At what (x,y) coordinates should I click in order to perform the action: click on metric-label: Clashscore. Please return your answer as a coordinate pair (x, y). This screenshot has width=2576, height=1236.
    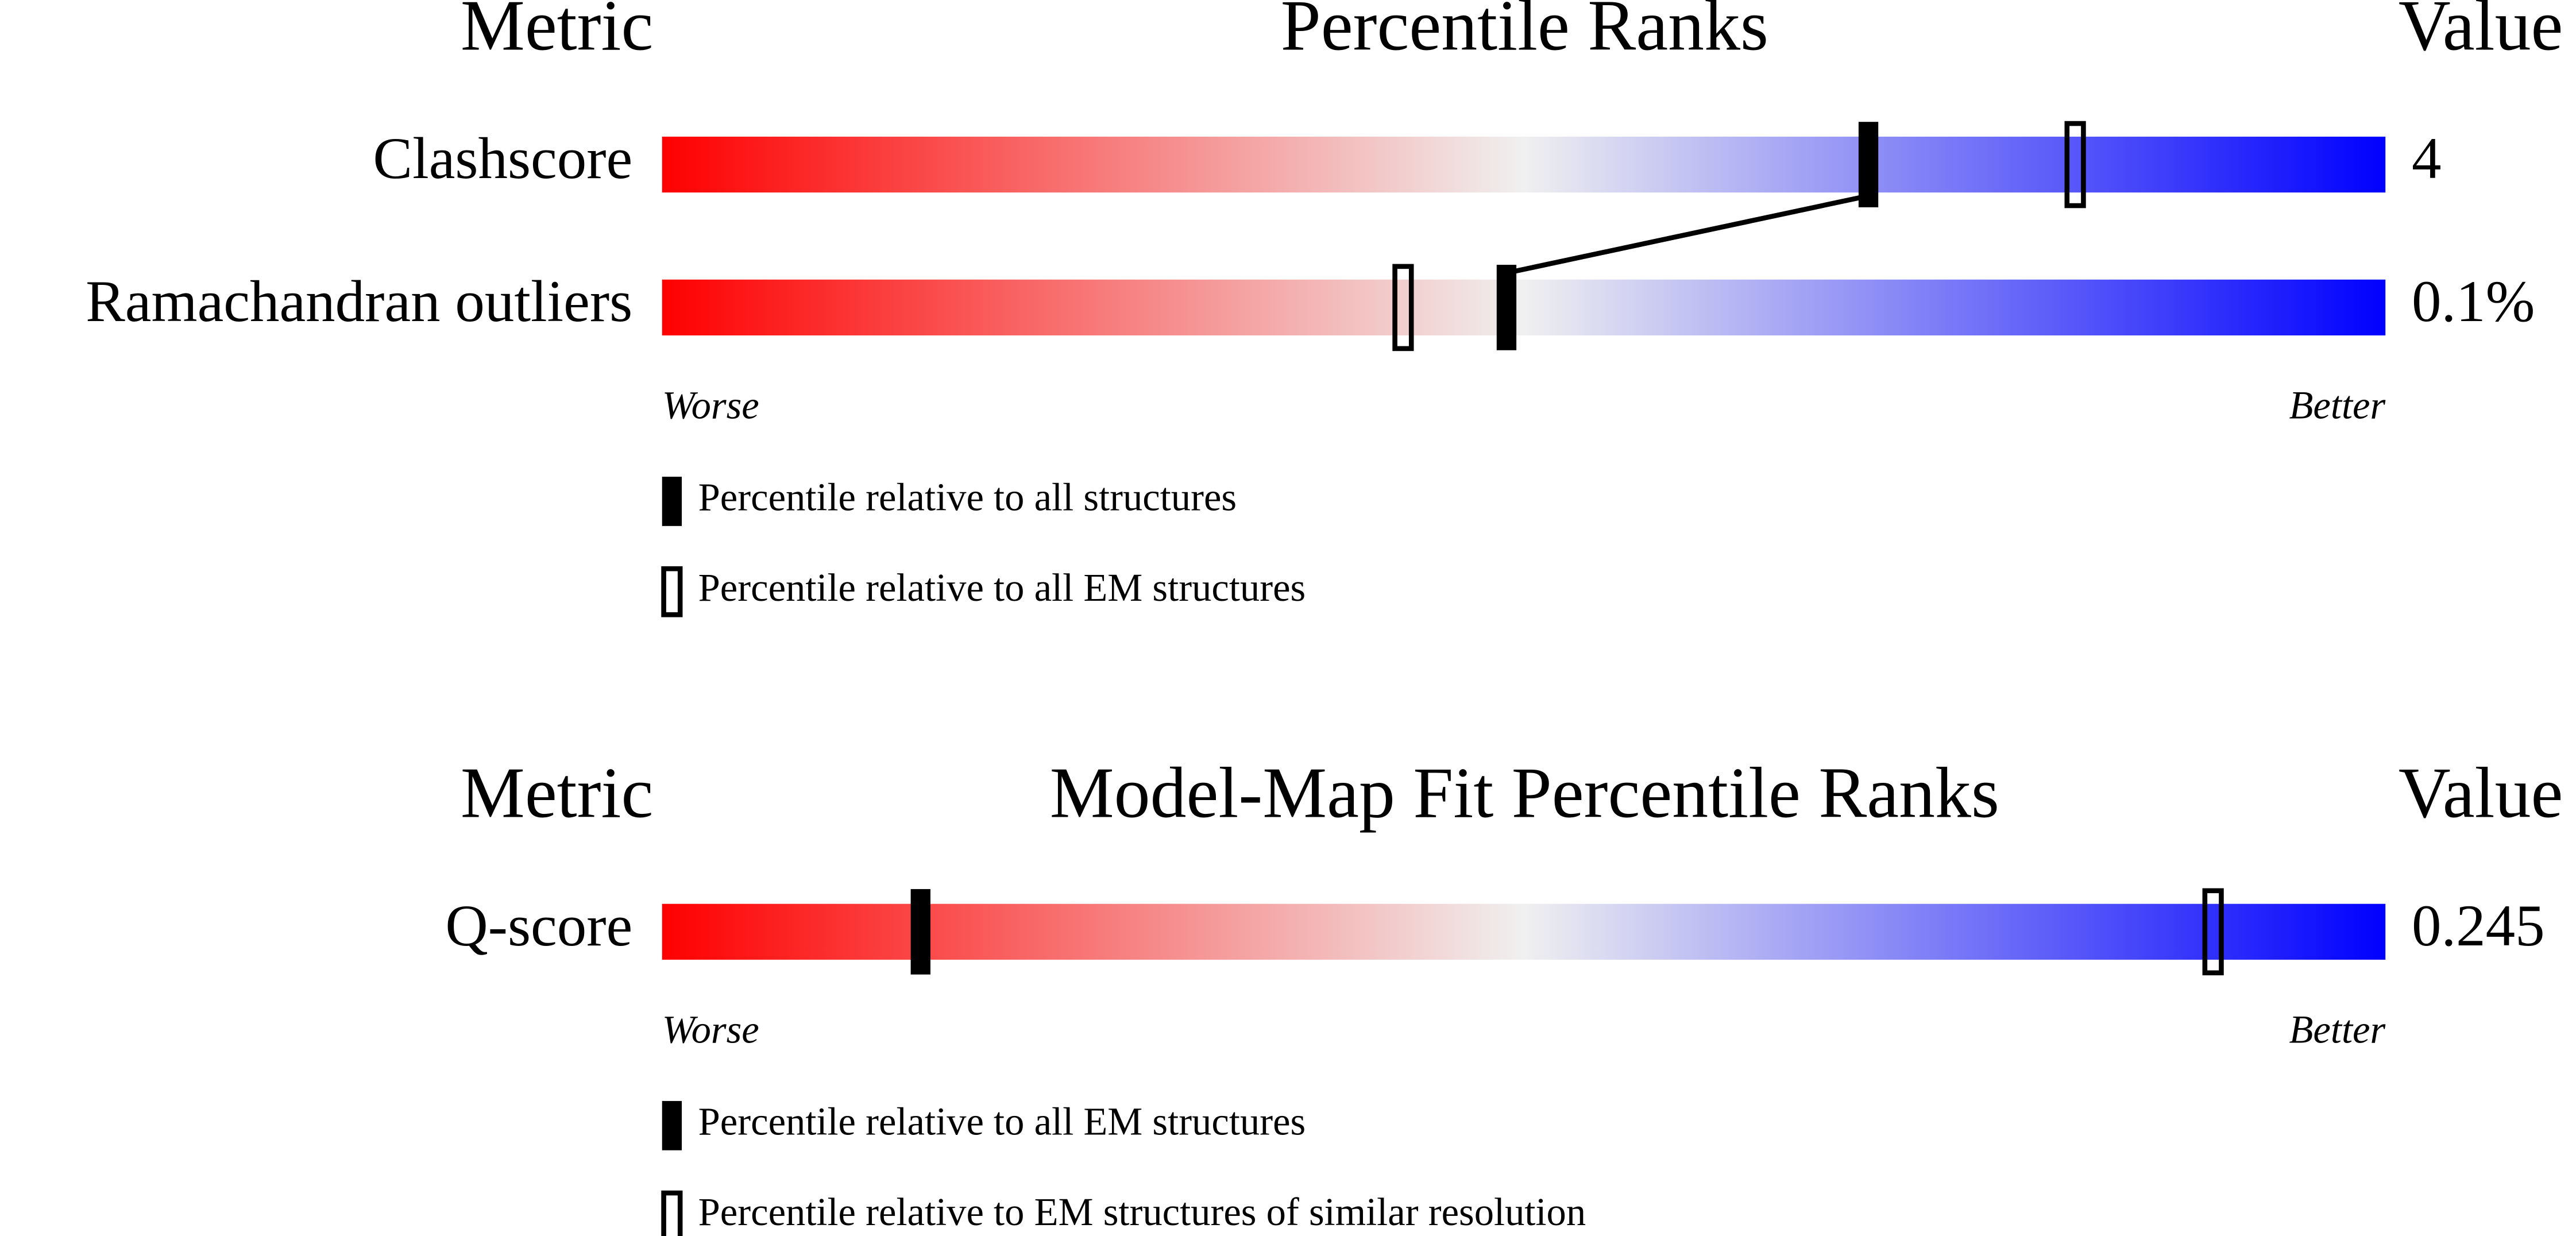
    Looking at the image, I should click on (502, 158).